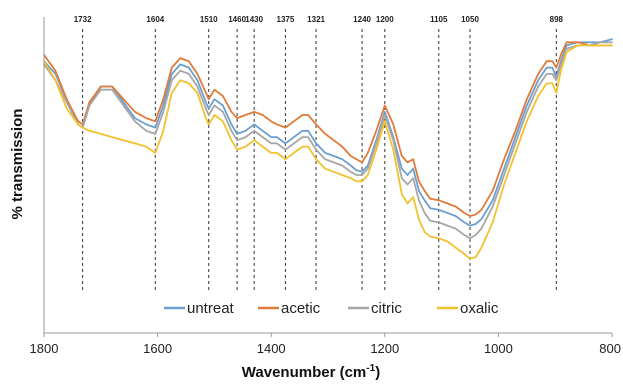 The image size is (623, 385). I want to click on x-tick-label-1000: 1000, so click(498, 348).